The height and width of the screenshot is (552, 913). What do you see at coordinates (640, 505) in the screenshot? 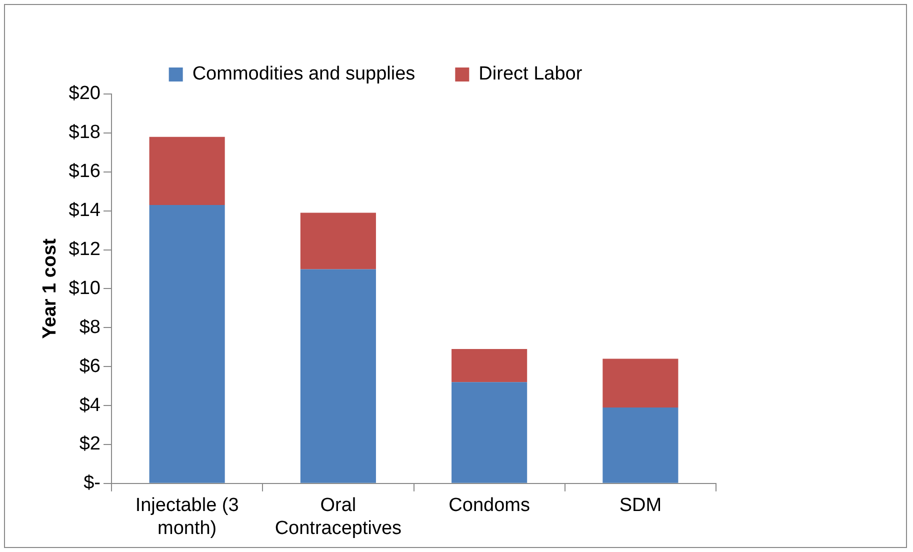
I see `x-tick-label: SDM` at bounding box center [640, 505].